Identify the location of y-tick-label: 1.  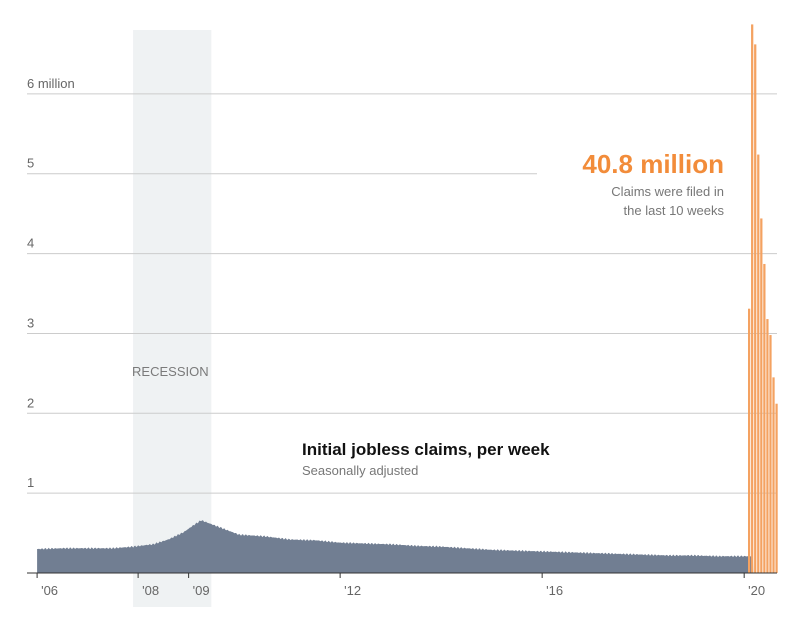
(30, 482).